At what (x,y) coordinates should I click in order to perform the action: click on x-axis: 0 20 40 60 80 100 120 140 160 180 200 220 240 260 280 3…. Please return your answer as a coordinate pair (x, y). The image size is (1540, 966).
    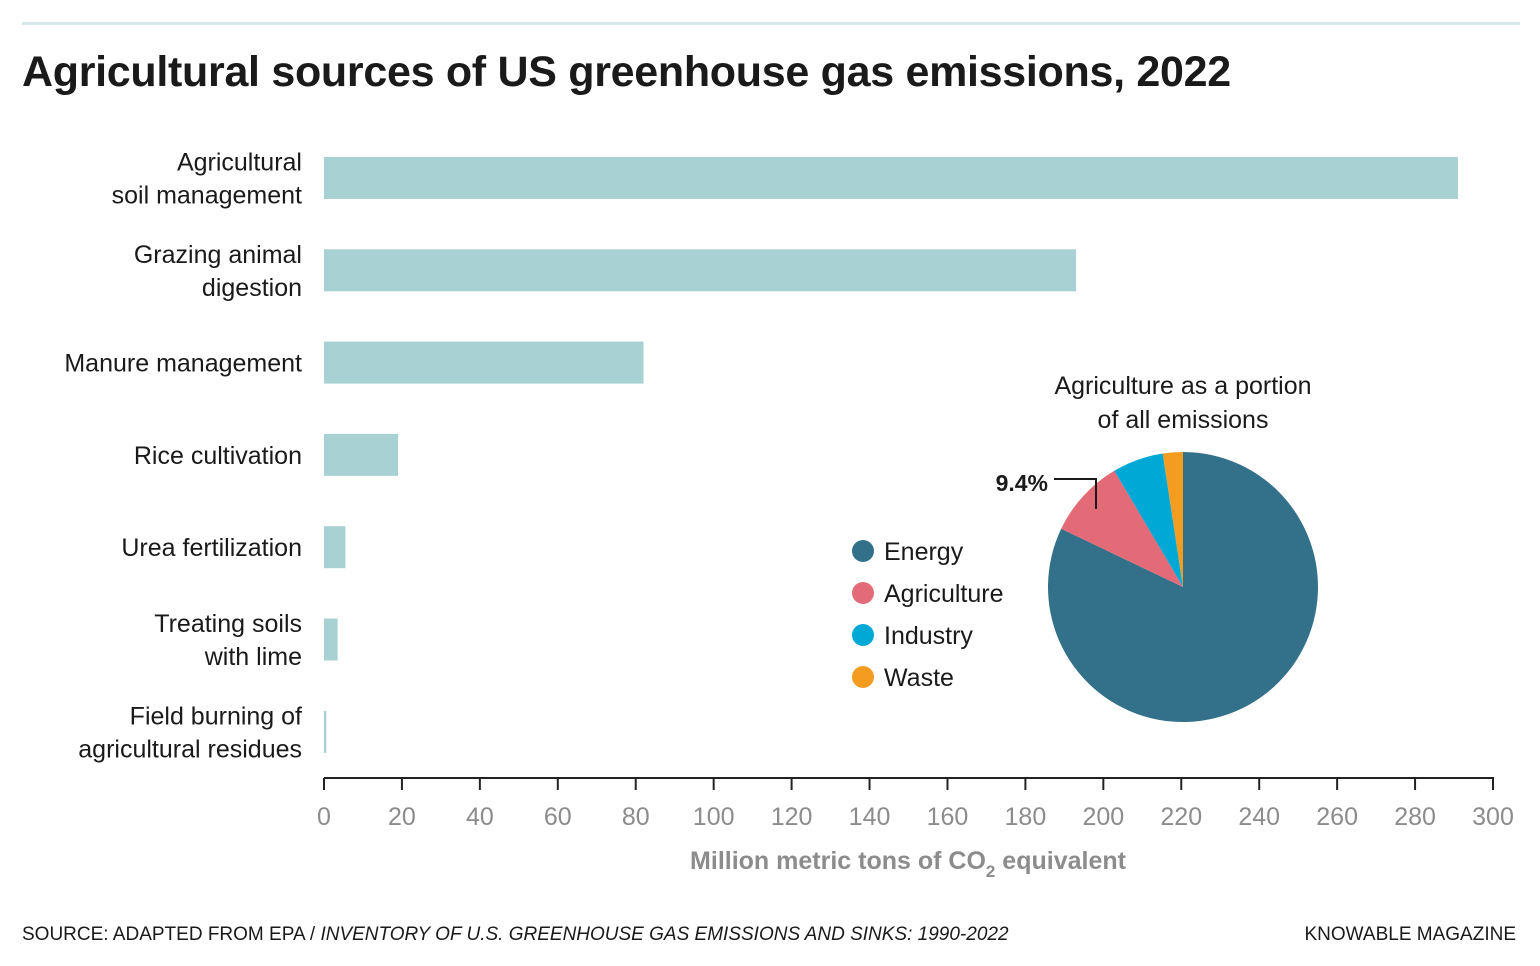
    Looking at the image, I should click on (915, 829).